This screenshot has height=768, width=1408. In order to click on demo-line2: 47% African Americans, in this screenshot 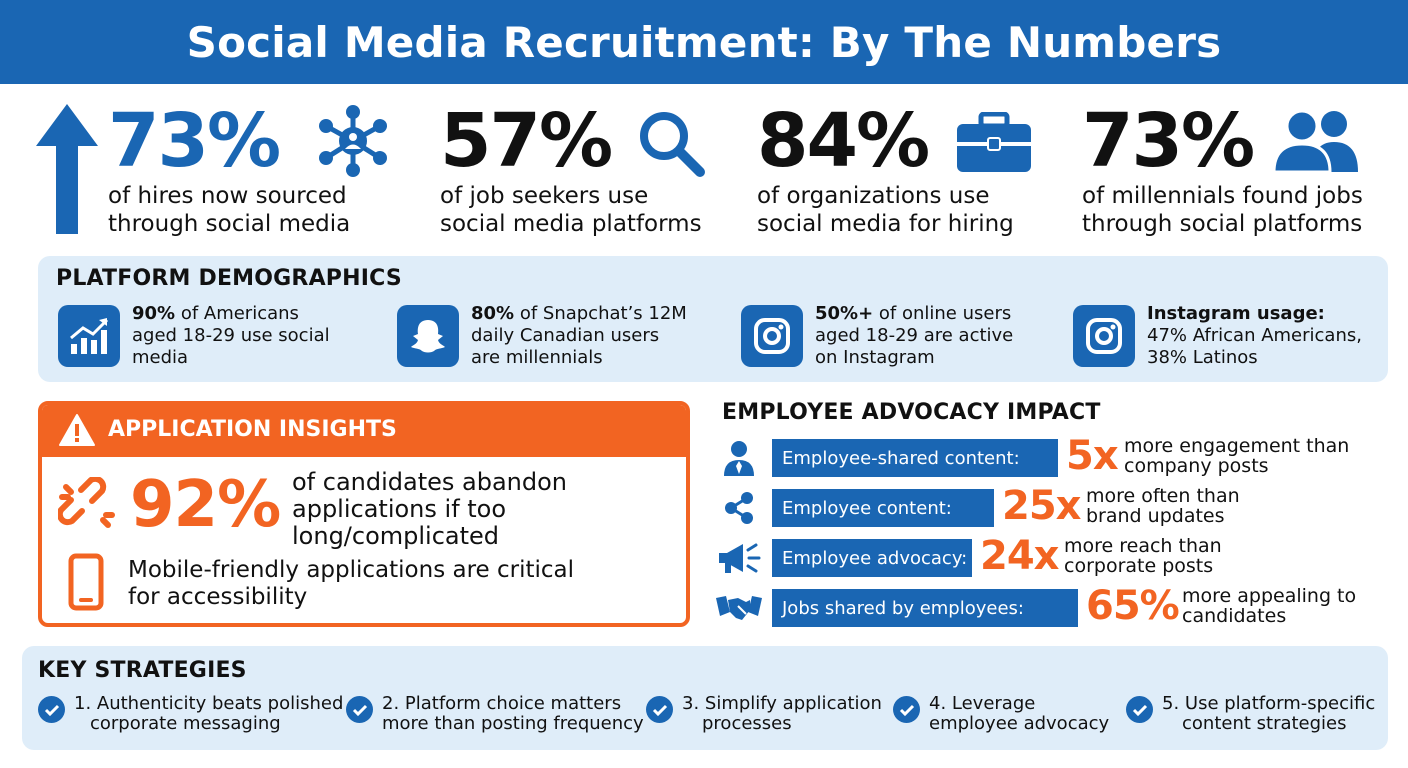, I will do `click(1254, 335)`.